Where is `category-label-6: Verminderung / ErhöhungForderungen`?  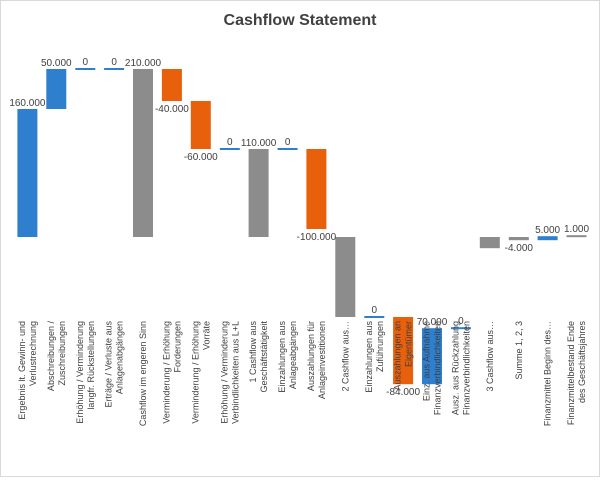 category-label-6: Verminderung / ErhöhungForderungen is located at coordinates (171, 372).